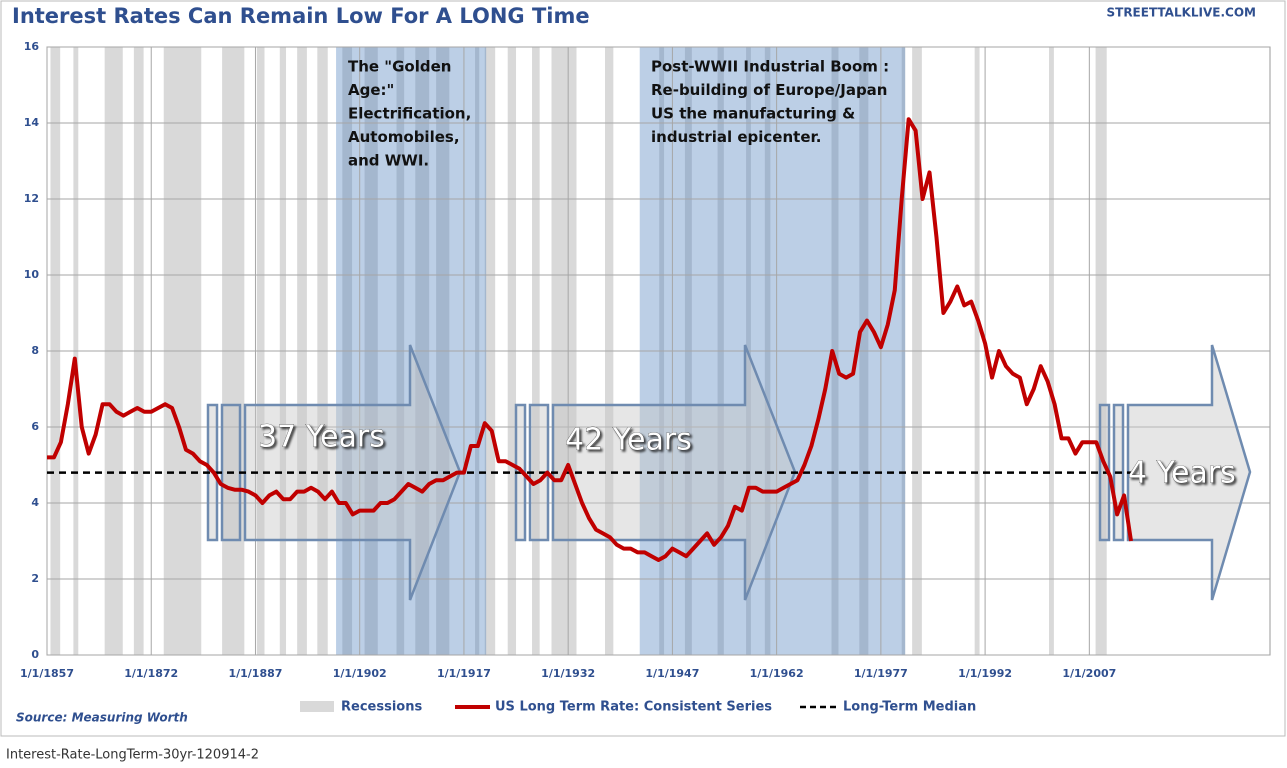  What do you see at coordinates (371, 90) in the screenshot?
I see `annotation: Age:"` at bounding box center [371, 90].